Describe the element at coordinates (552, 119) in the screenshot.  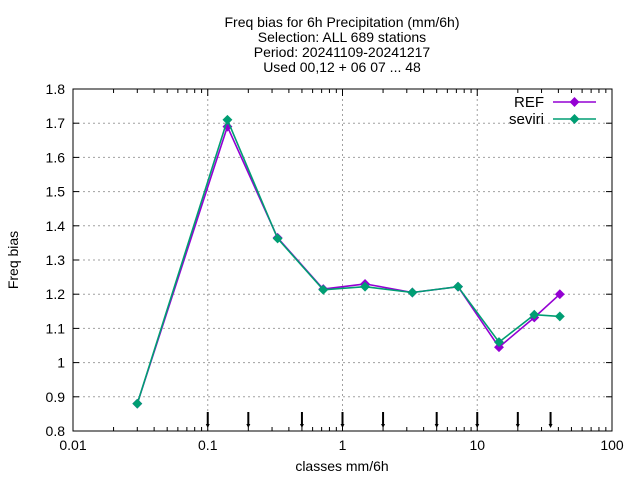
I see `legend-entry-seviri: seviri` at that location.